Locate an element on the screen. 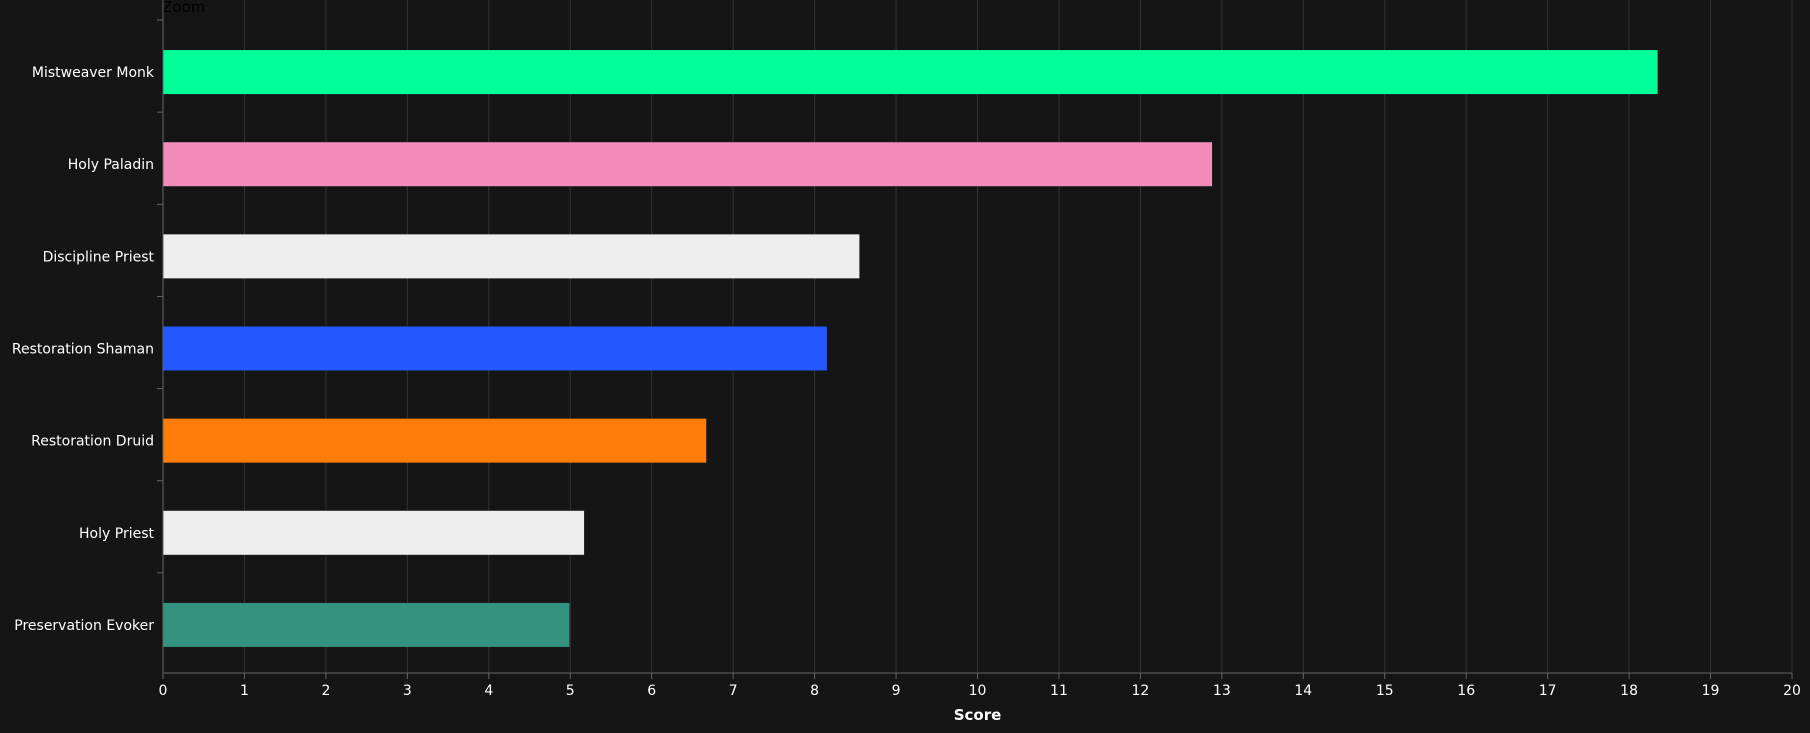 This screenshot has width=1810, height=733. category-label: Holy Priest is located at coordinates (116, 534).